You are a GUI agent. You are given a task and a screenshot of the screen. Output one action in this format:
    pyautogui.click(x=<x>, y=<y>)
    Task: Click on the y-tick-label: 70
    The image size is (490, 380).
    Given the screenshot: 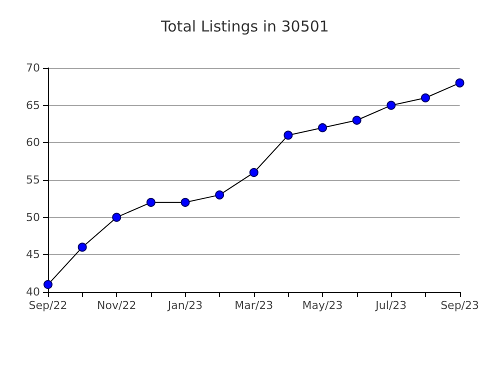 What is the action you would take?
    pyautogui.click(x=33, y=68)
    